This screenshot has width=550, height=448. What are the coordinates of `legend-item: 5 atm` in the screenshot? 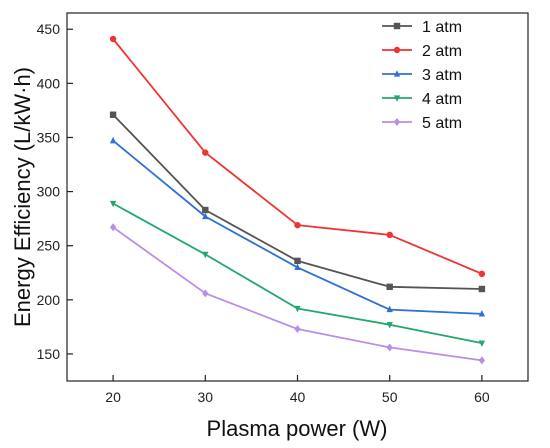 It's located at (422, 123).